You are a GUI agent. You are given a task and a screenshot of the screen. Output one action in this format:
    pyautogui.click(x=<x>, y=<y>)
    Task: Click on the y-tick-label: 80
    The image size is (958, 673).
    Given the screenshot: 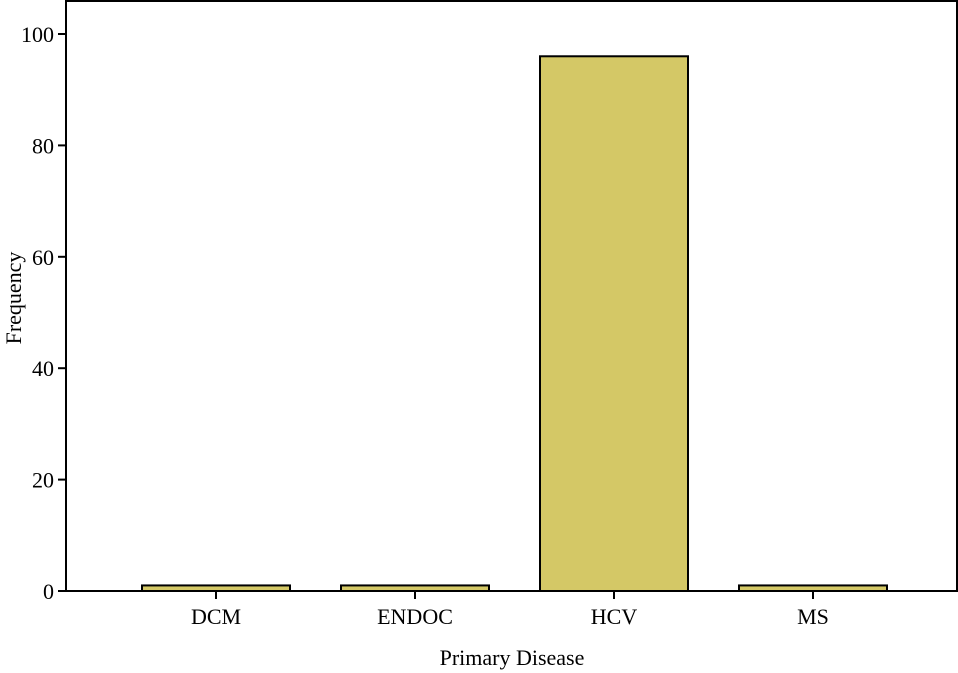 What is the action you would take?
    pyautogui.click(x=43, y=145)
    